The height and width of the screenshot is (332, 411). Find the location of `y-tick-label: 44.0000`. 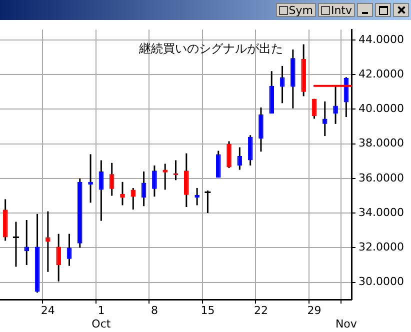

y-tick-label: 44.0000 is located at coordinates (381, 39).